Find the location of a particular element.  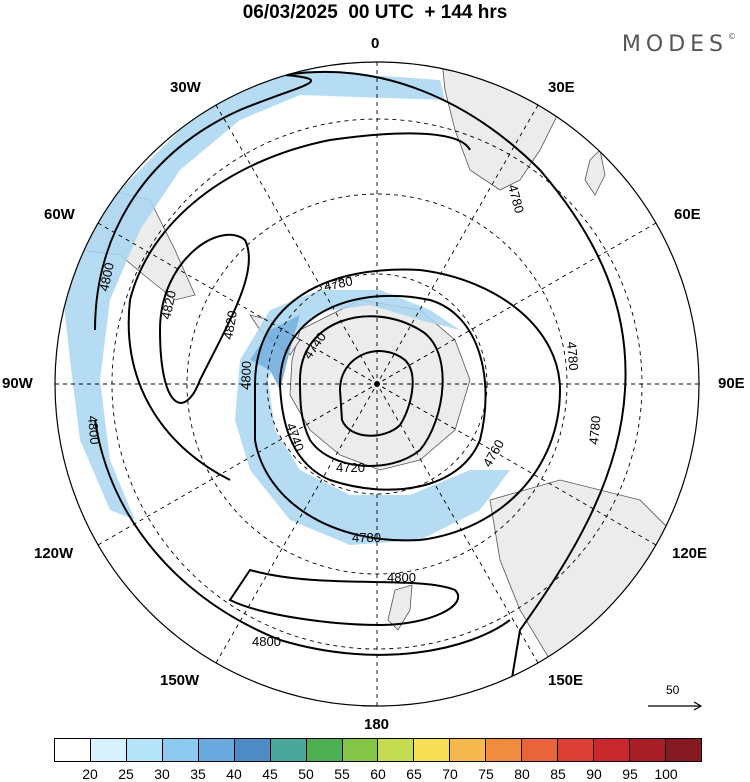

colorbar-label: 30 is located at coordinates (162, 774).